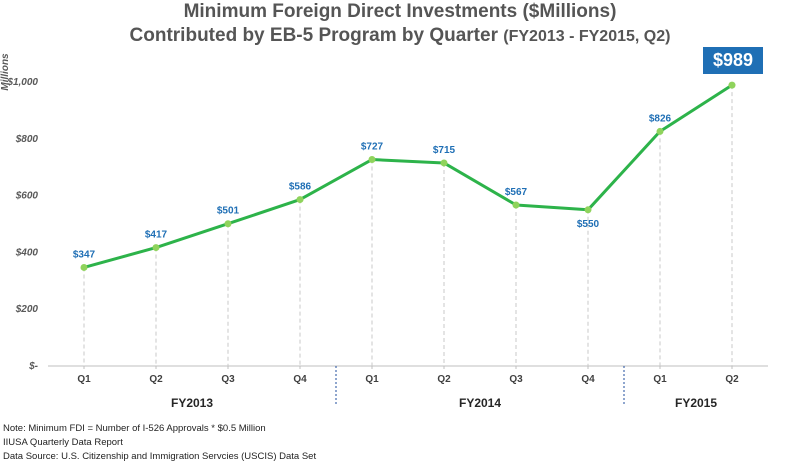 The height and width of the screenshot is (467, 800). I want to click on y-tick-label: $800, so click(27, 139).